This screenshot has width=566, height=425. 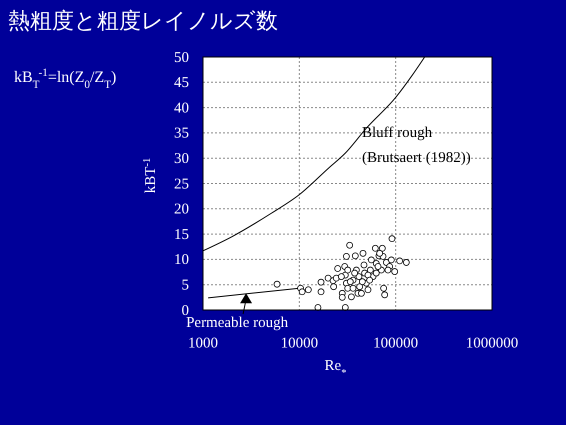 I want to click on y-tick-label: 15, so click(x=181, y=234).